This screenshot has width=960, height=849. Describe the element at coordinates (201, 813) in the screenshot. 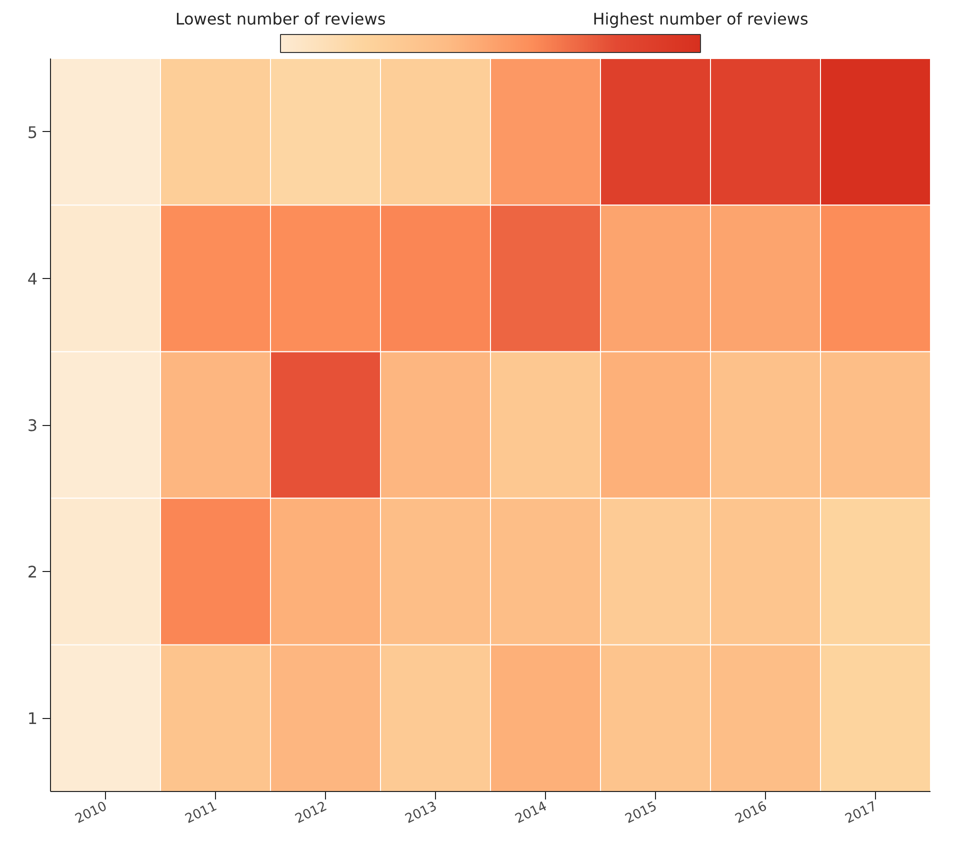

I see `x-tick-label: 2011` at that location.